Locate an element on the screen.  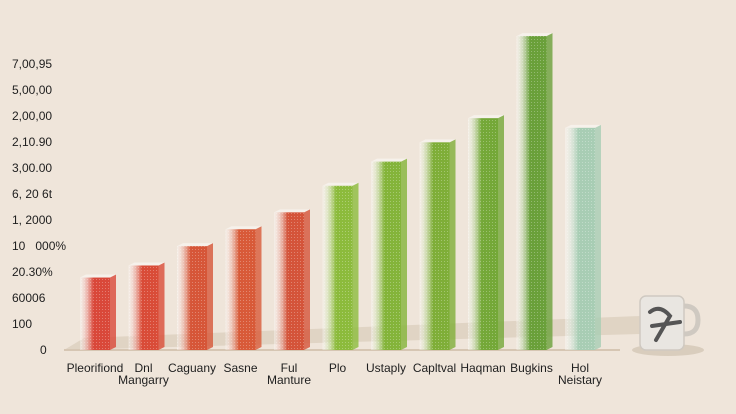
x-category-label: Caguany is located at coordinates (192, 368).